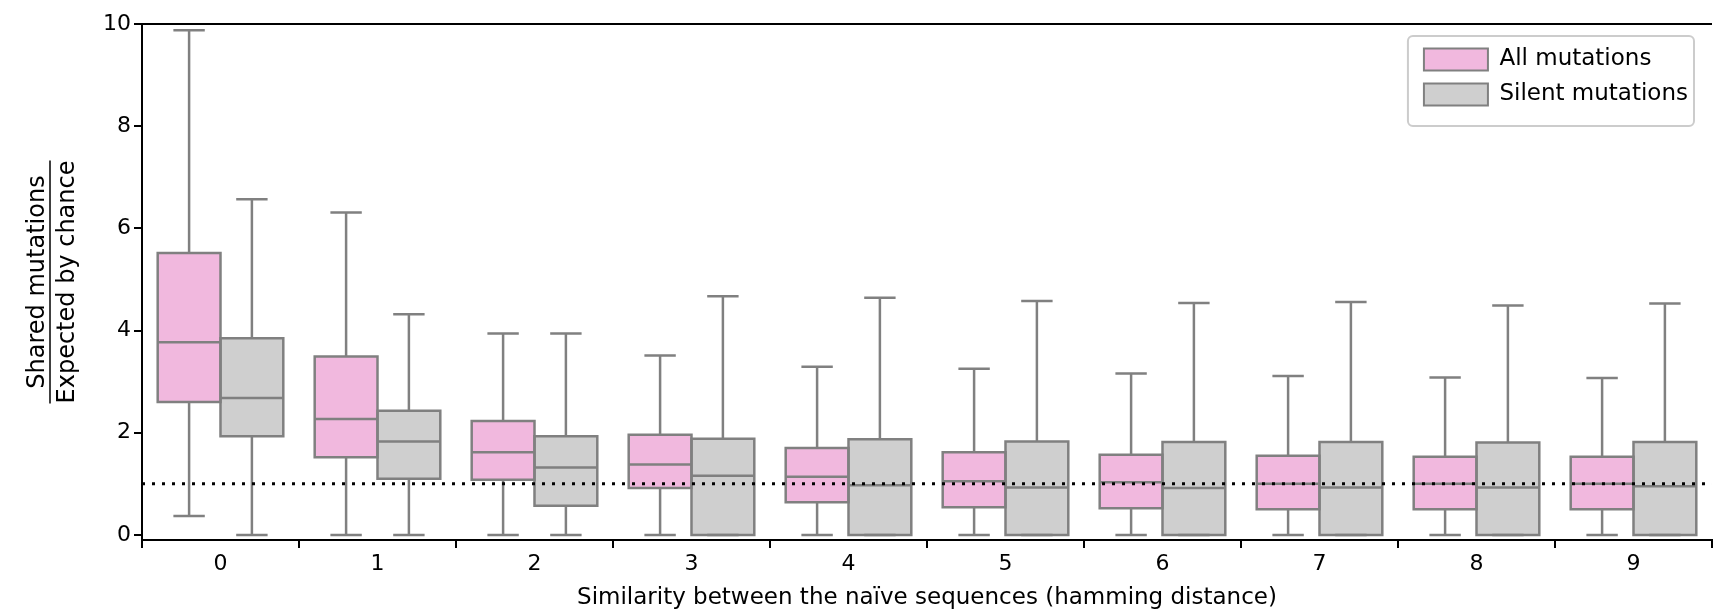 The width and height of the screenshot is (1714, 612). What do you see at coordinates (848, 562) in the screenshot?
I see `x-tick-label: 4` at bounding box center [848, 562].